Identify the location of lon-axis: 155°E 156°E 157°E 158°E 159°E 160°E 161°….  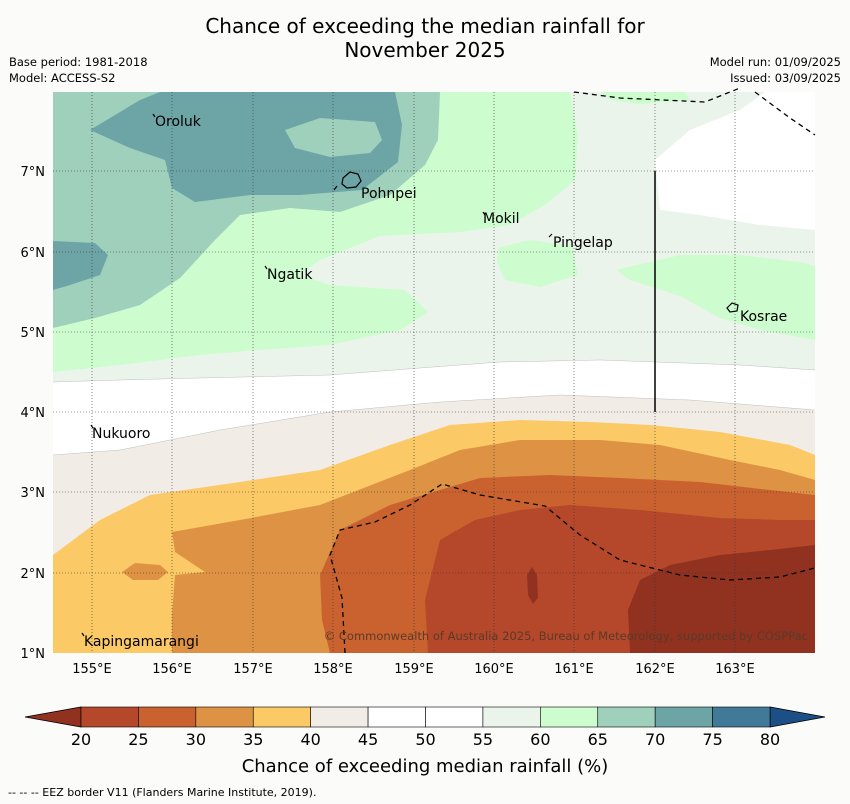
(413, 669).